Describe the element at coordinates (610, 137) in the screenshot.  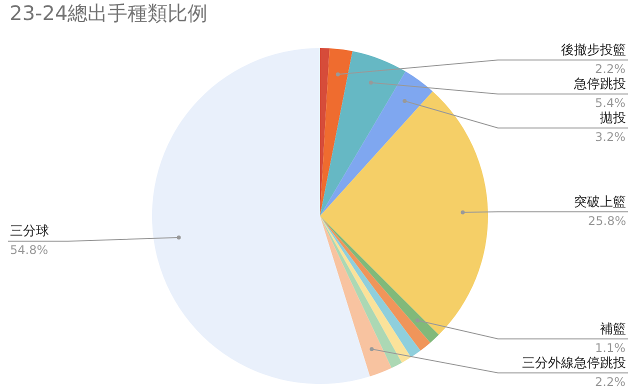
I see `data-label: 3.2%` at that location.